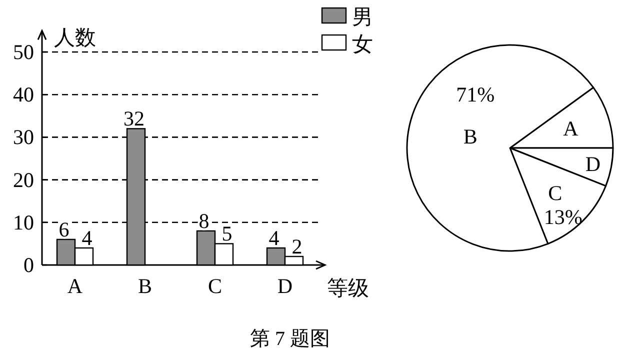 The height and width of the screenshot is (355, 619). I want to click on text: 第 7 题图, so click(290, 339).